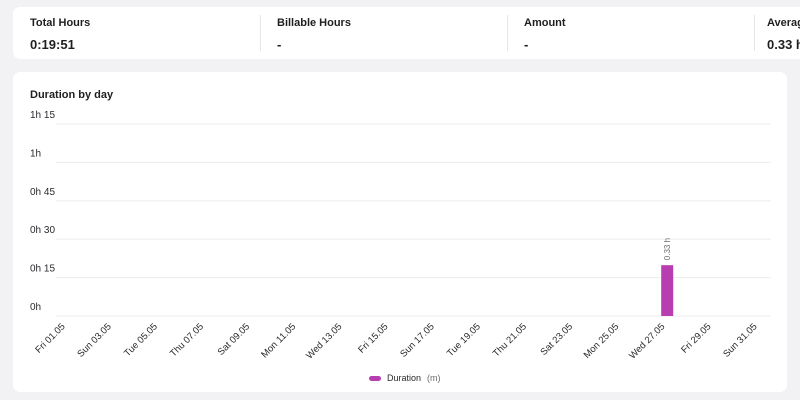  Describe the element at coordinates (667, 249) in the screenshot. I see `bar-data-label: 0.33 h` at that location.